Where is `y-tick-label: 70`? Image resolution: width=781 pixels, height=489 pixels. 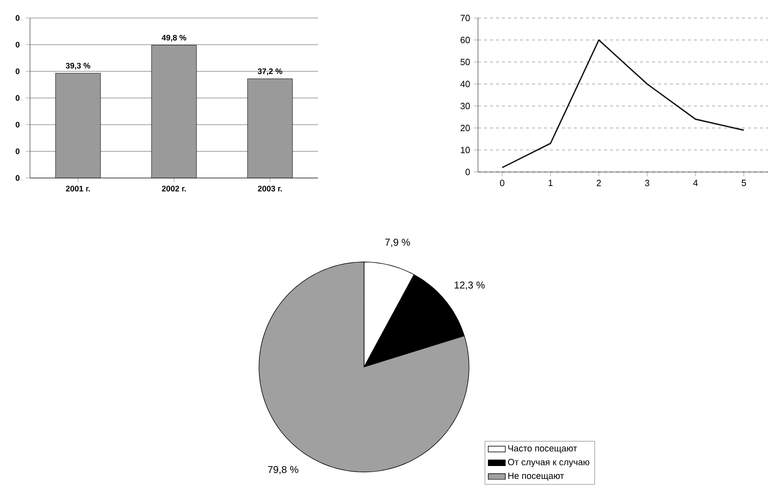
y-tick-label: 70 is located at coordinates (465, 18).